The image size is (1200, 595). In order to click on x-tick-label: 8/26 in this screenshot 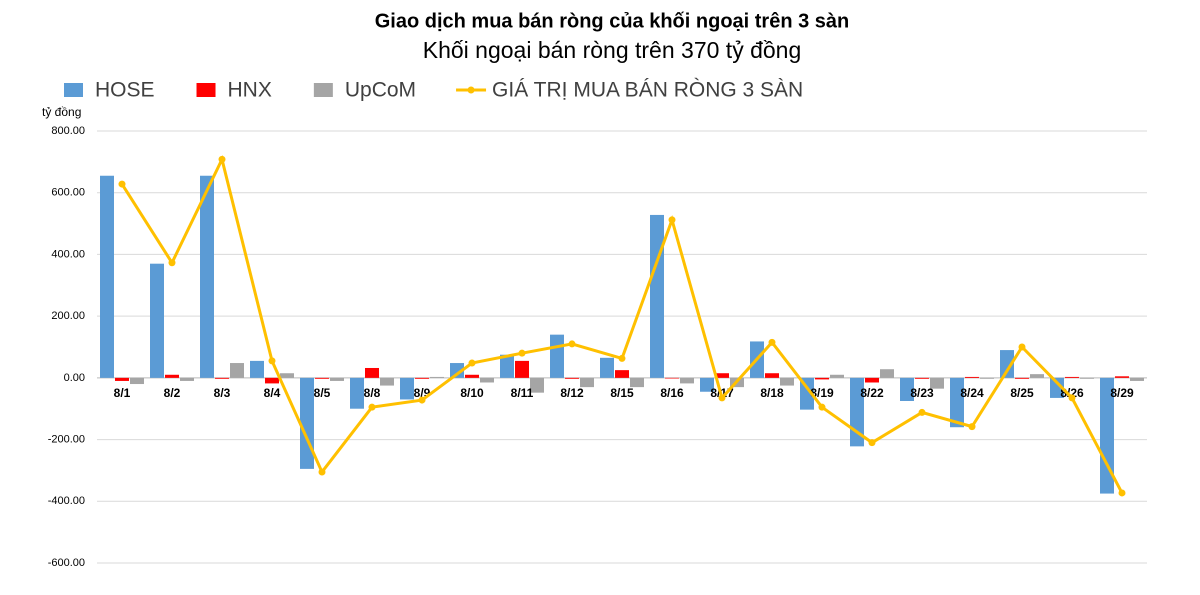, I will do `click(1072, 393)`.